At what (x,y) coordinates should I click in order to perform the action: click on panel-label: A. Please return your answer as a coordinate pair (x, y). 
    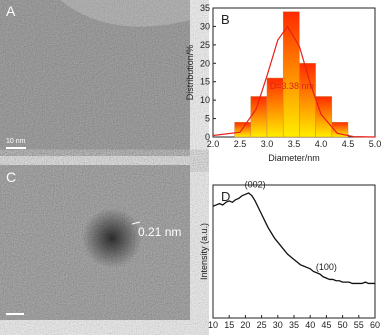
    Looking at the image, I should click on (11, 11).